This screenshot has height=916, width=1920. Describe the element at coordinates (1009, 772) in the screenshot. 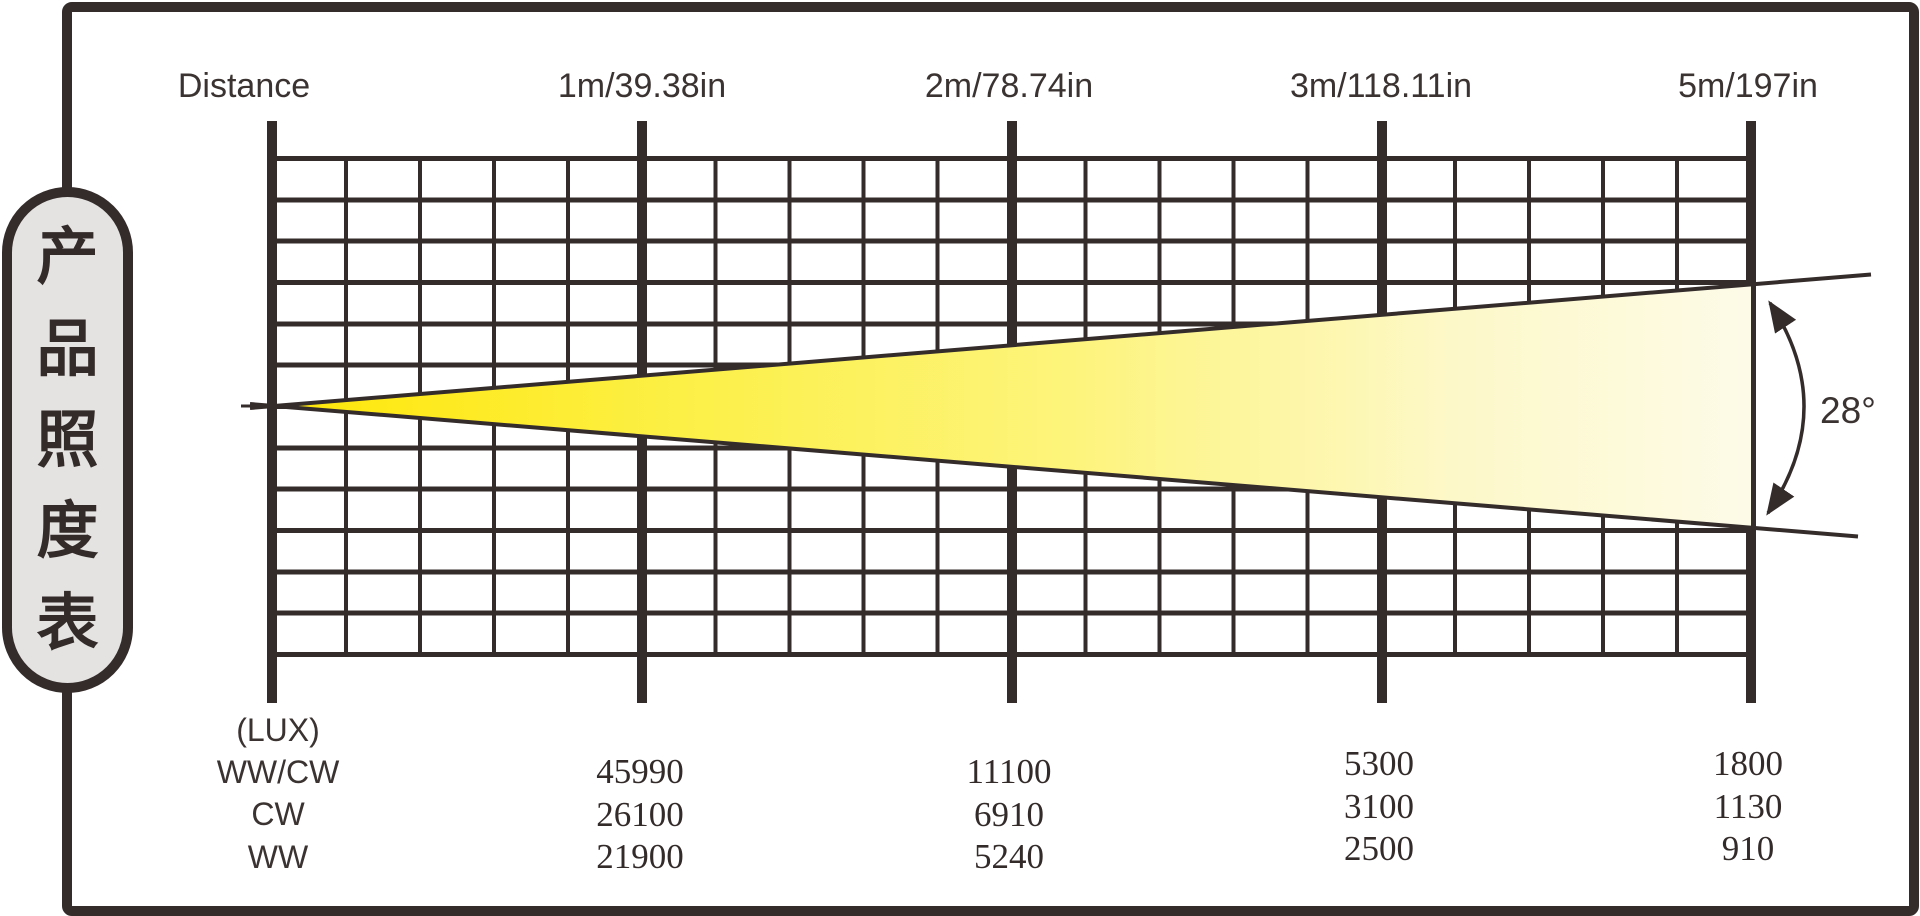

I see `value-cell: 11100` at that location.